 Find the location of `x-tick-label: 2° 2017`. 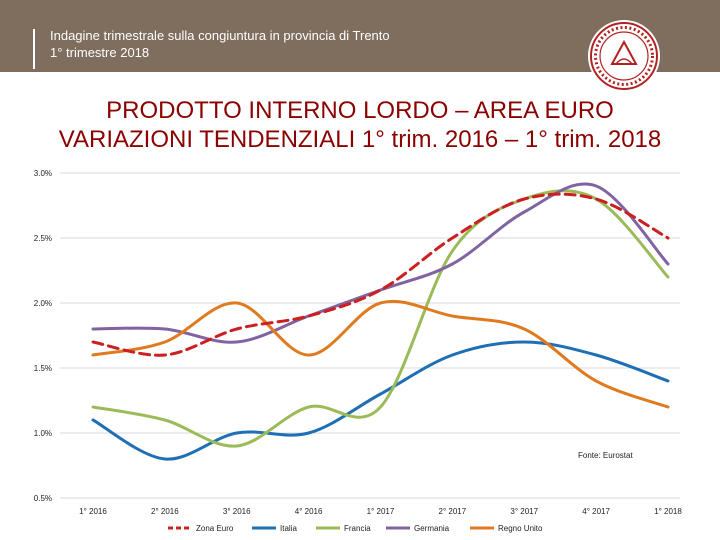

x-tick-label: 2° 2017 is located at coordinates (453, 511).